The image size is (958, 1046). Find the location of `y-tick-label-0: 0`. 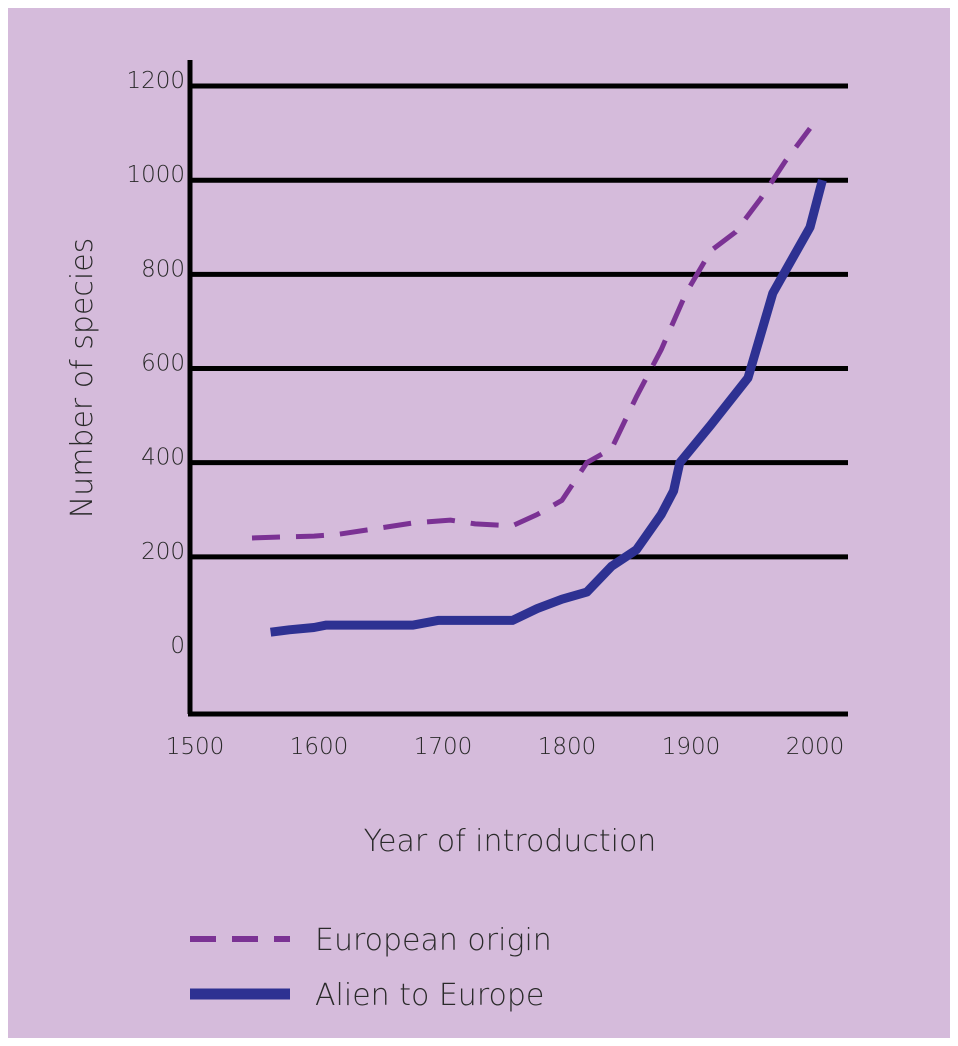

y-tick-label-0: 0 is located at coordinates (177, 646).